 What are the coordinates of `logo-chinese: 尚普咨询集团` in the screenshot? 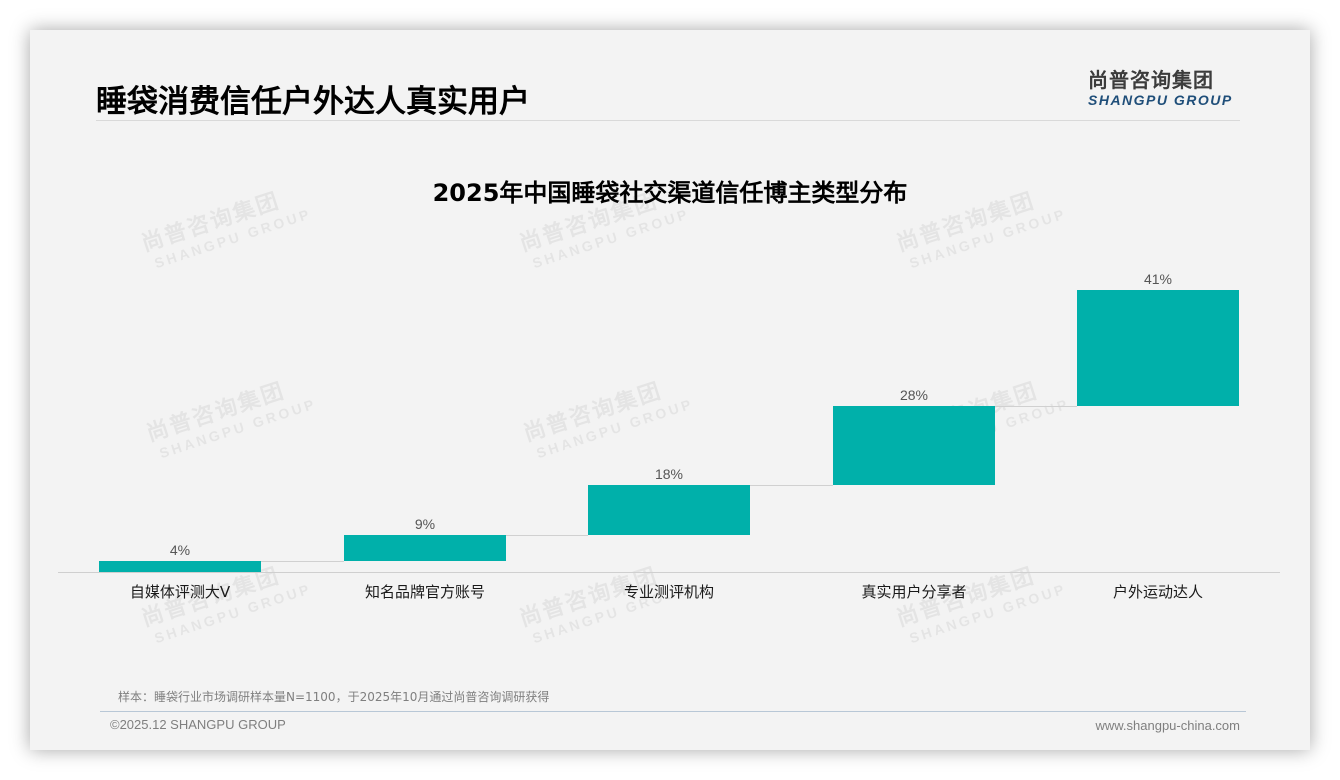 It's located at (1151, 80).